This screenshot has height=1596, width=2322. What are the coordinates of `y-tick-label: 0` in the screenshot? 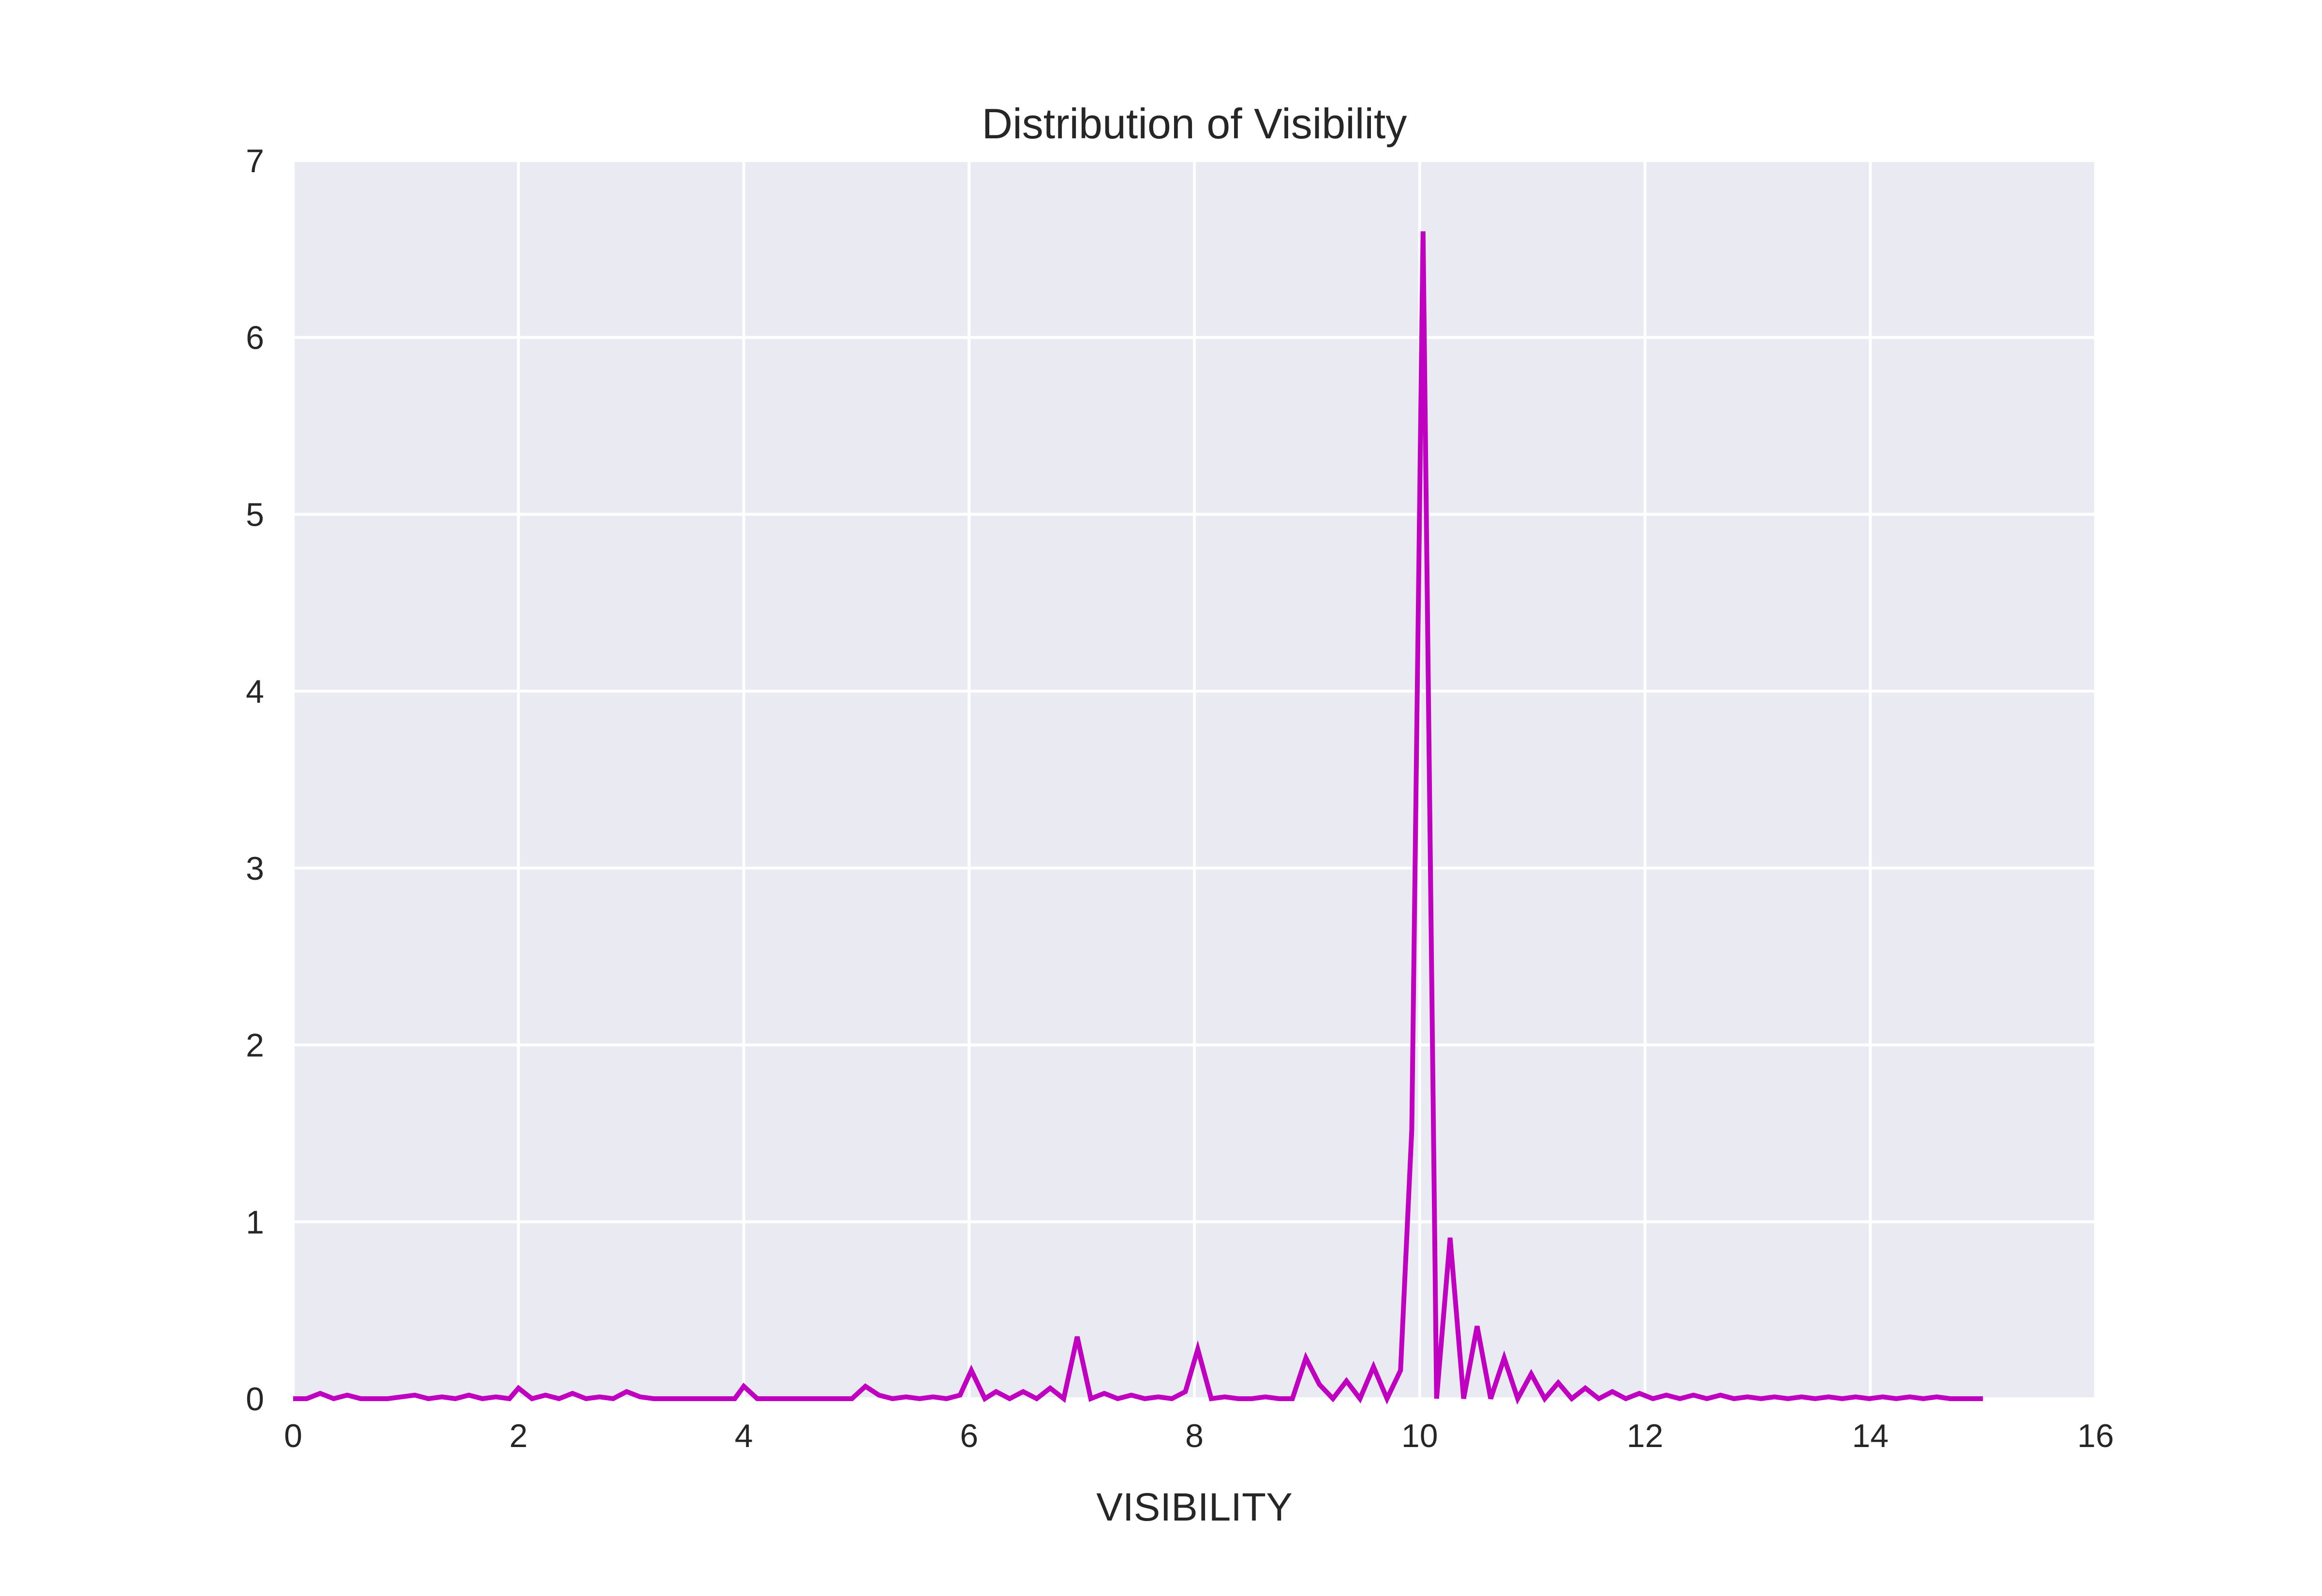 It's located at (255, 1399).